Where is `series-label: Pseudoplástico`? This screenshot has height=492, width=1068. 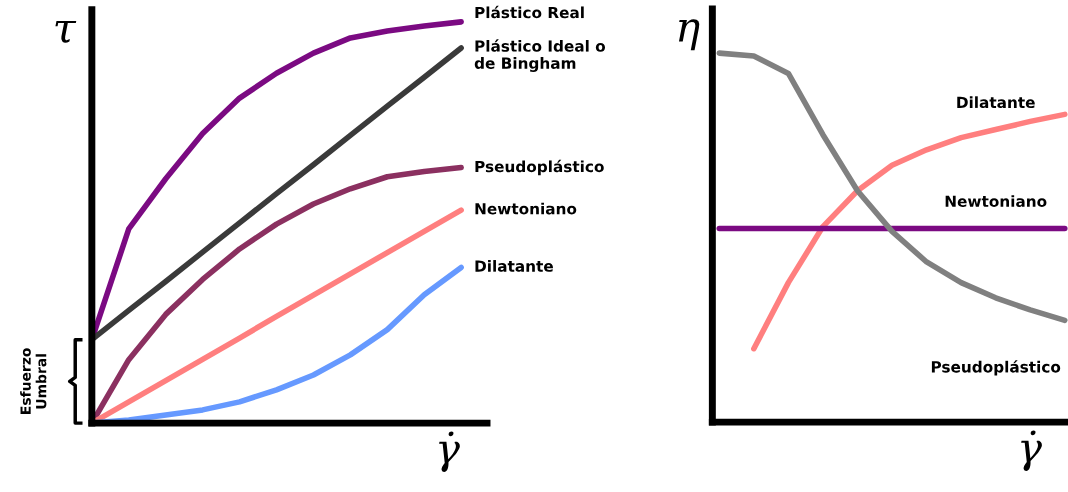
series-label: Pseudoplástico is located at coordinates (539, 167).